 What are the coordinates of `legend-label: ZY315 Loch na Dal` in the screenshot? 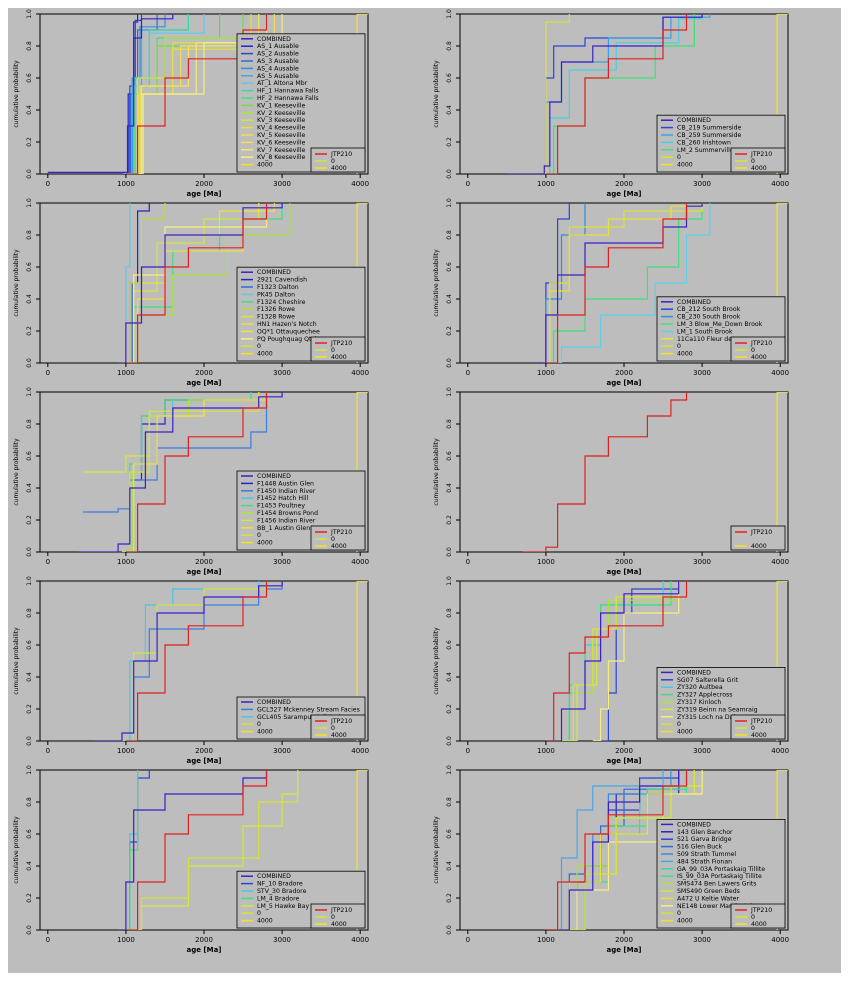 It's located at (706, 717).